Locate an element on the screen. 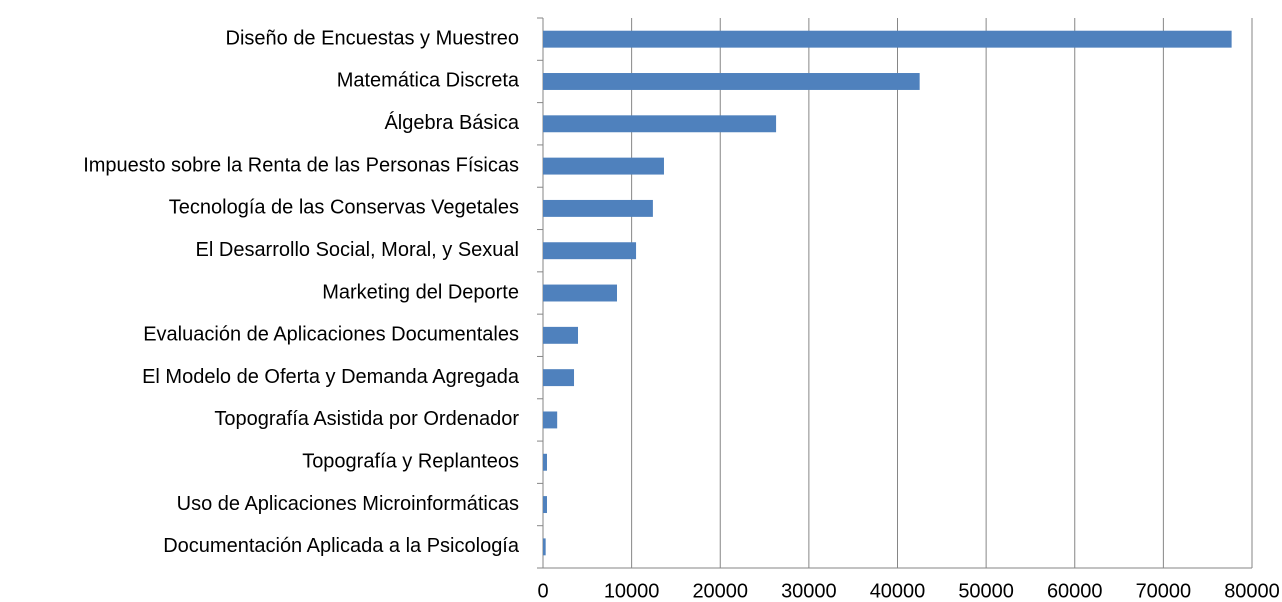  y-tick-label: Matemática Discreta is located at coordinates (428, 81).